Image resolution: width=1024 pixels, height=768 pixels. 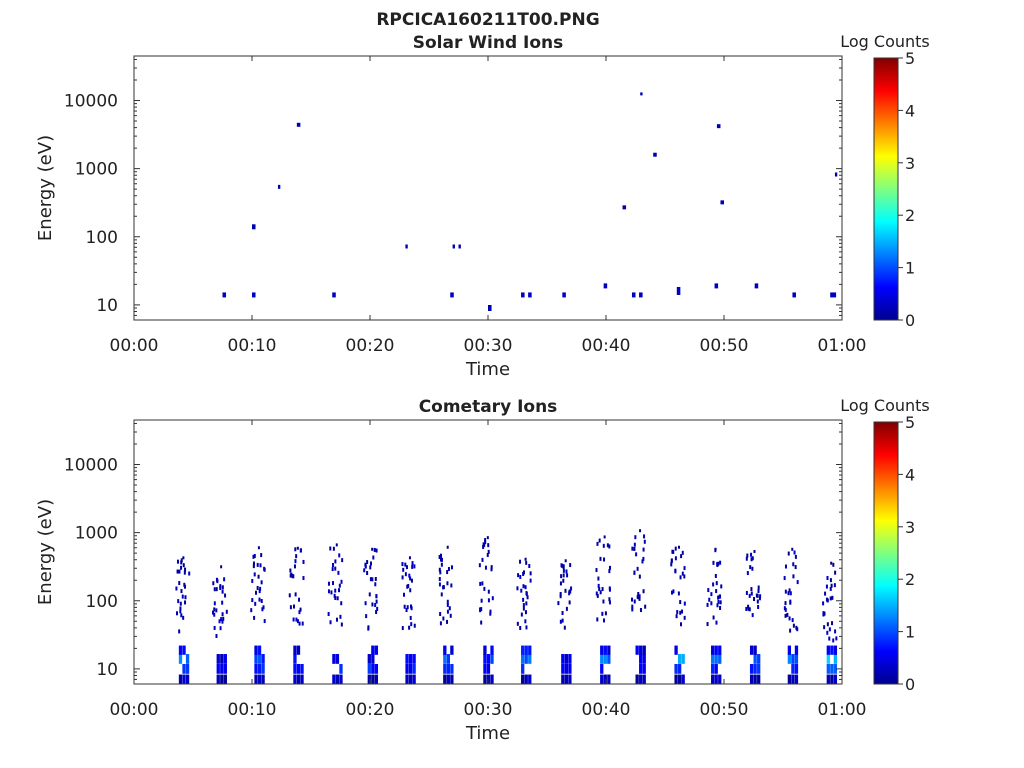 I want to click on panel-title: Cometary Ions, so click(x=488, y=407).